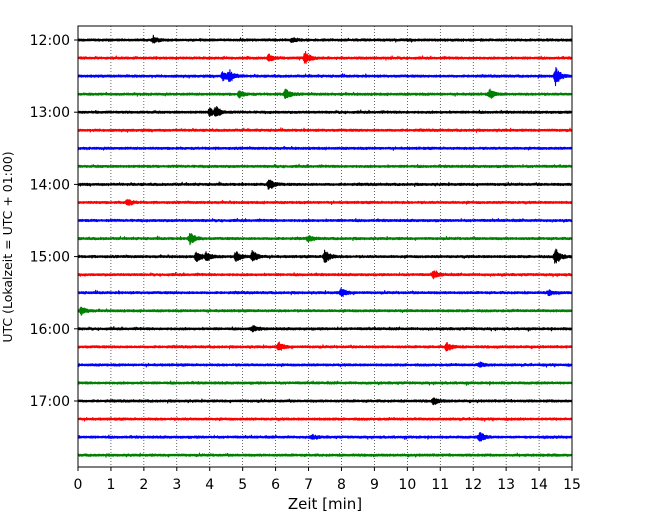  I want to click on y-tick-label: 16:00, so click(50, 330).